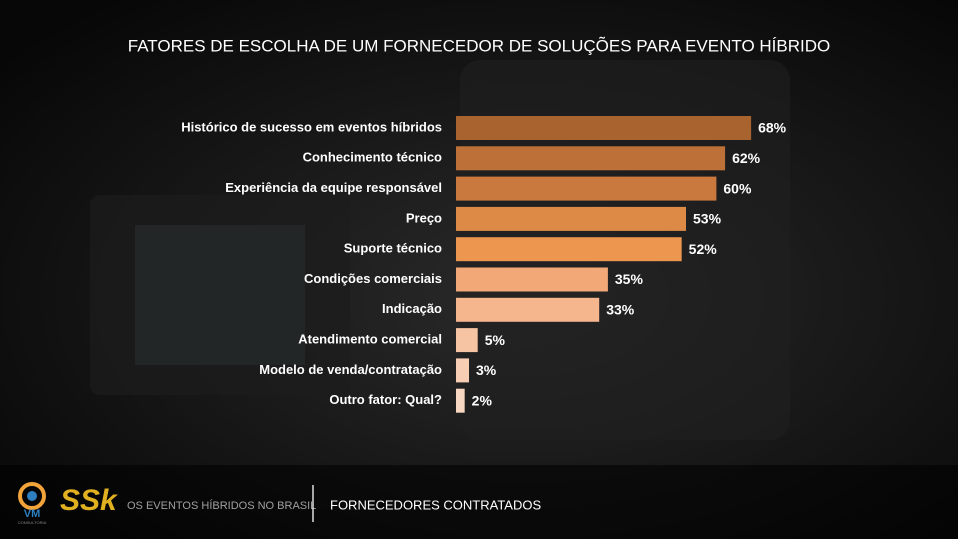 Image resolution: width=958 pixels, height=539 pixels. Describe the element at coordinates (772, 128) in the screenshot. I see `value-label: 68%` at that location.